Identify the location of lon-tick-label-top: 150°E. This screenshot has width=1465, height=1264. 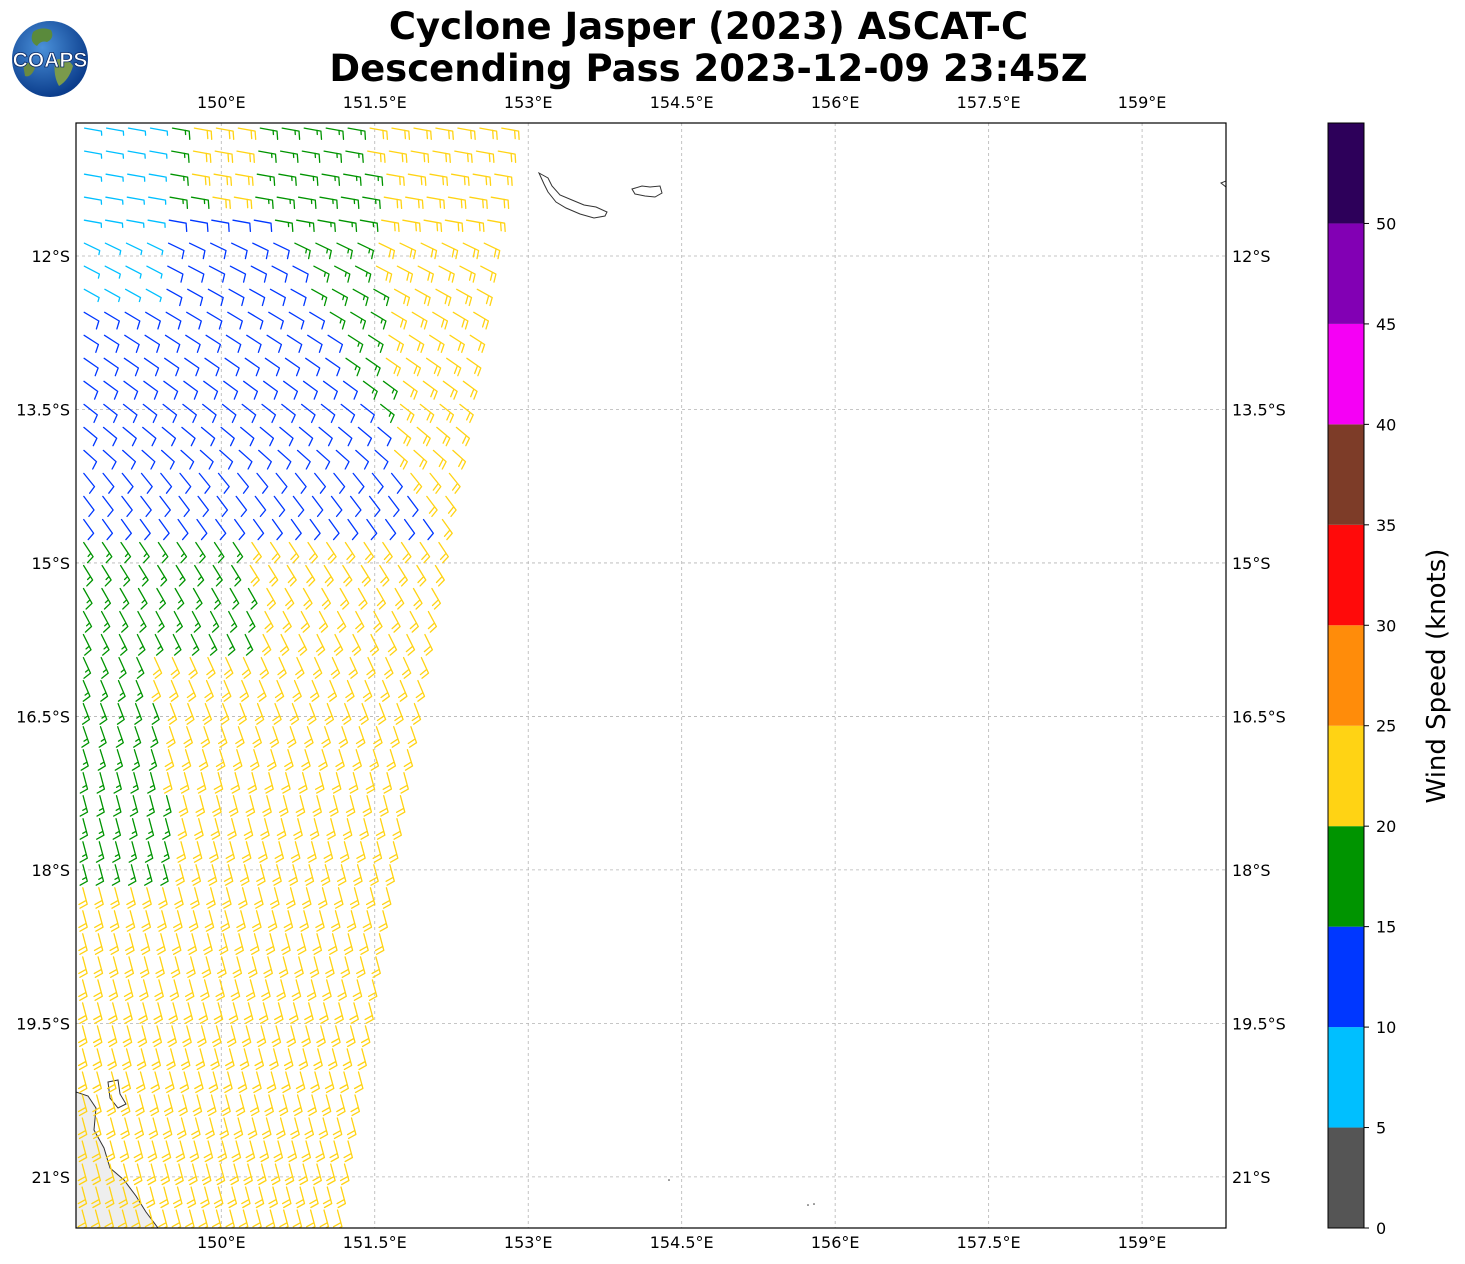
(221, 102).